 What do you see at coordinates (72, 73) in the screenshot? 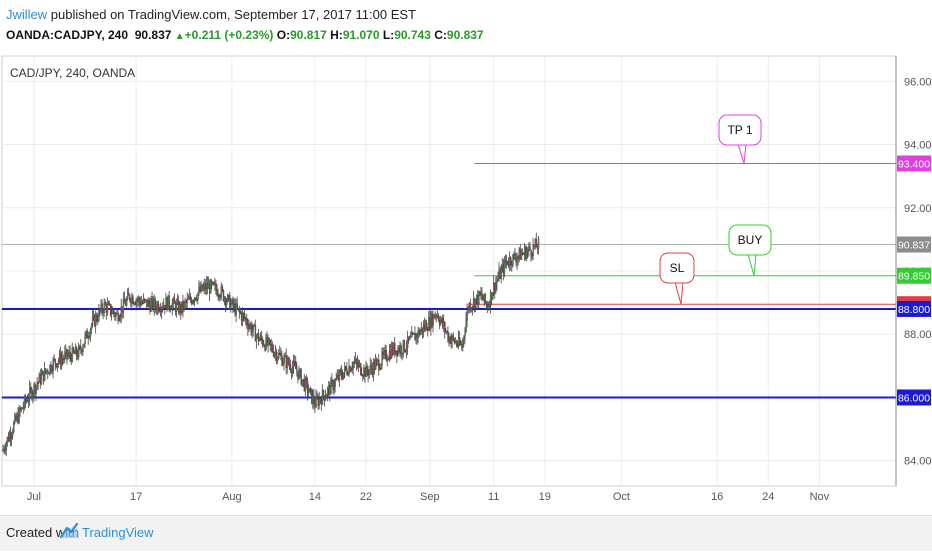
I see `chart-title: CAD/JPY, 240, OANDA` at bounding box center [72, 73].